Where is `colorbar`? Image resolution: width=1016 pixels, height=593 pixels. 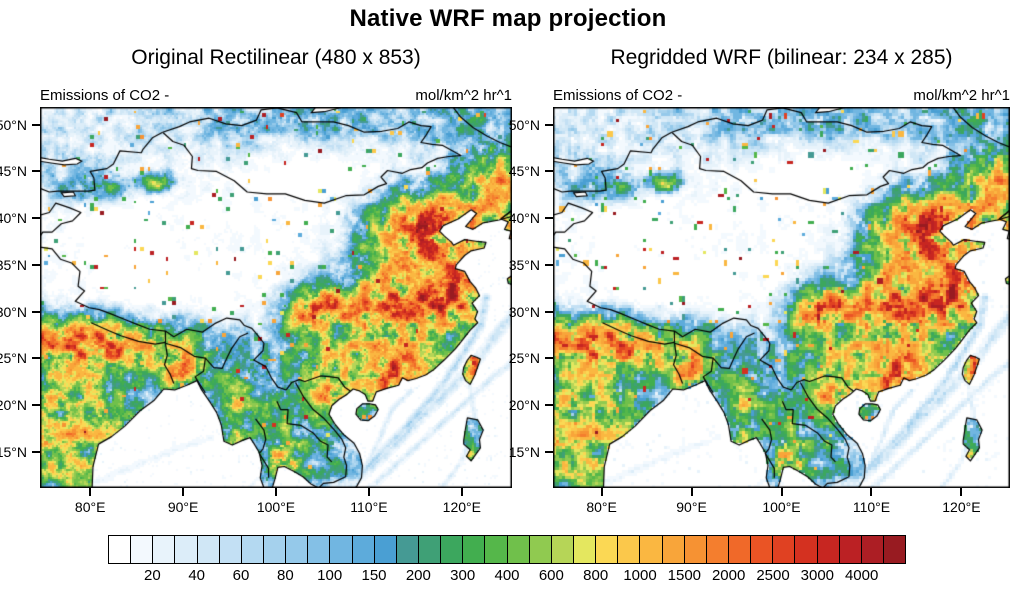
colorbar is located at coordinates (507, 549).